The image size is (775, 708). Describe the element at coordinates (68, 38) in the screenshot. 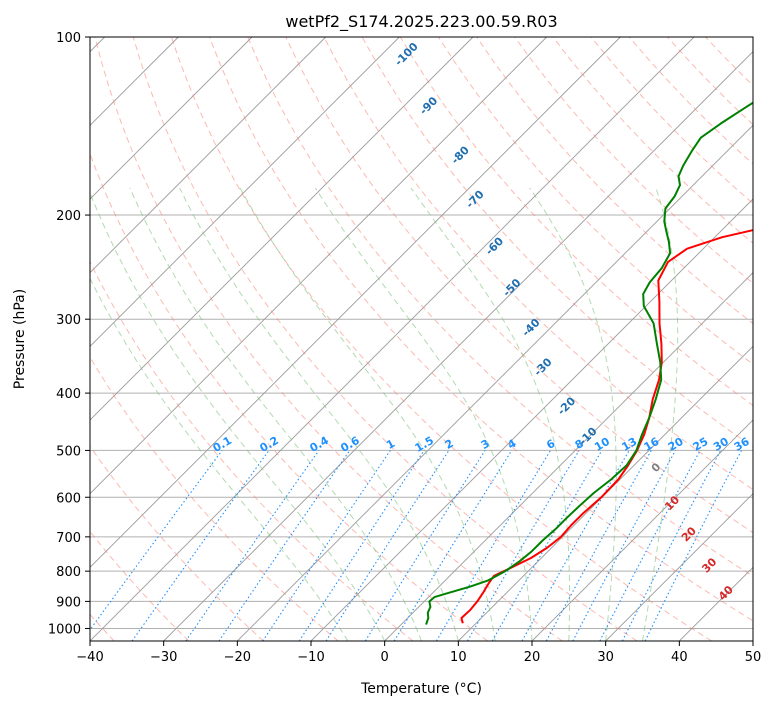

I see `y-tick-label: 100` at that location.